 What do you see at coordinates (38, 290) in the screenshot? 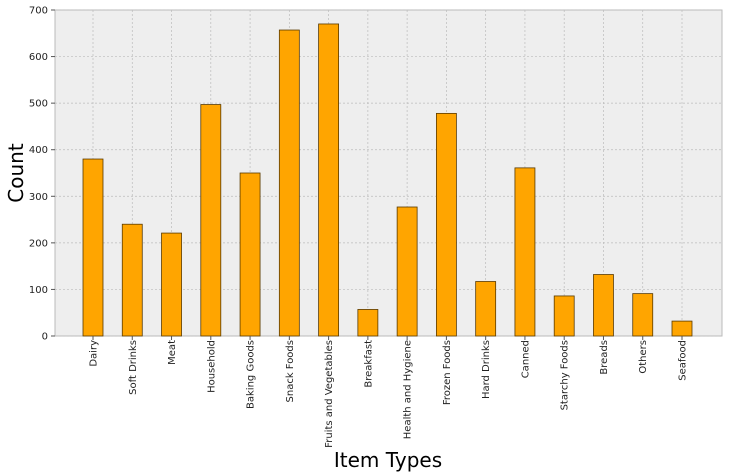
I see `y-tick-label: 100` at bounding box center [38, 290].